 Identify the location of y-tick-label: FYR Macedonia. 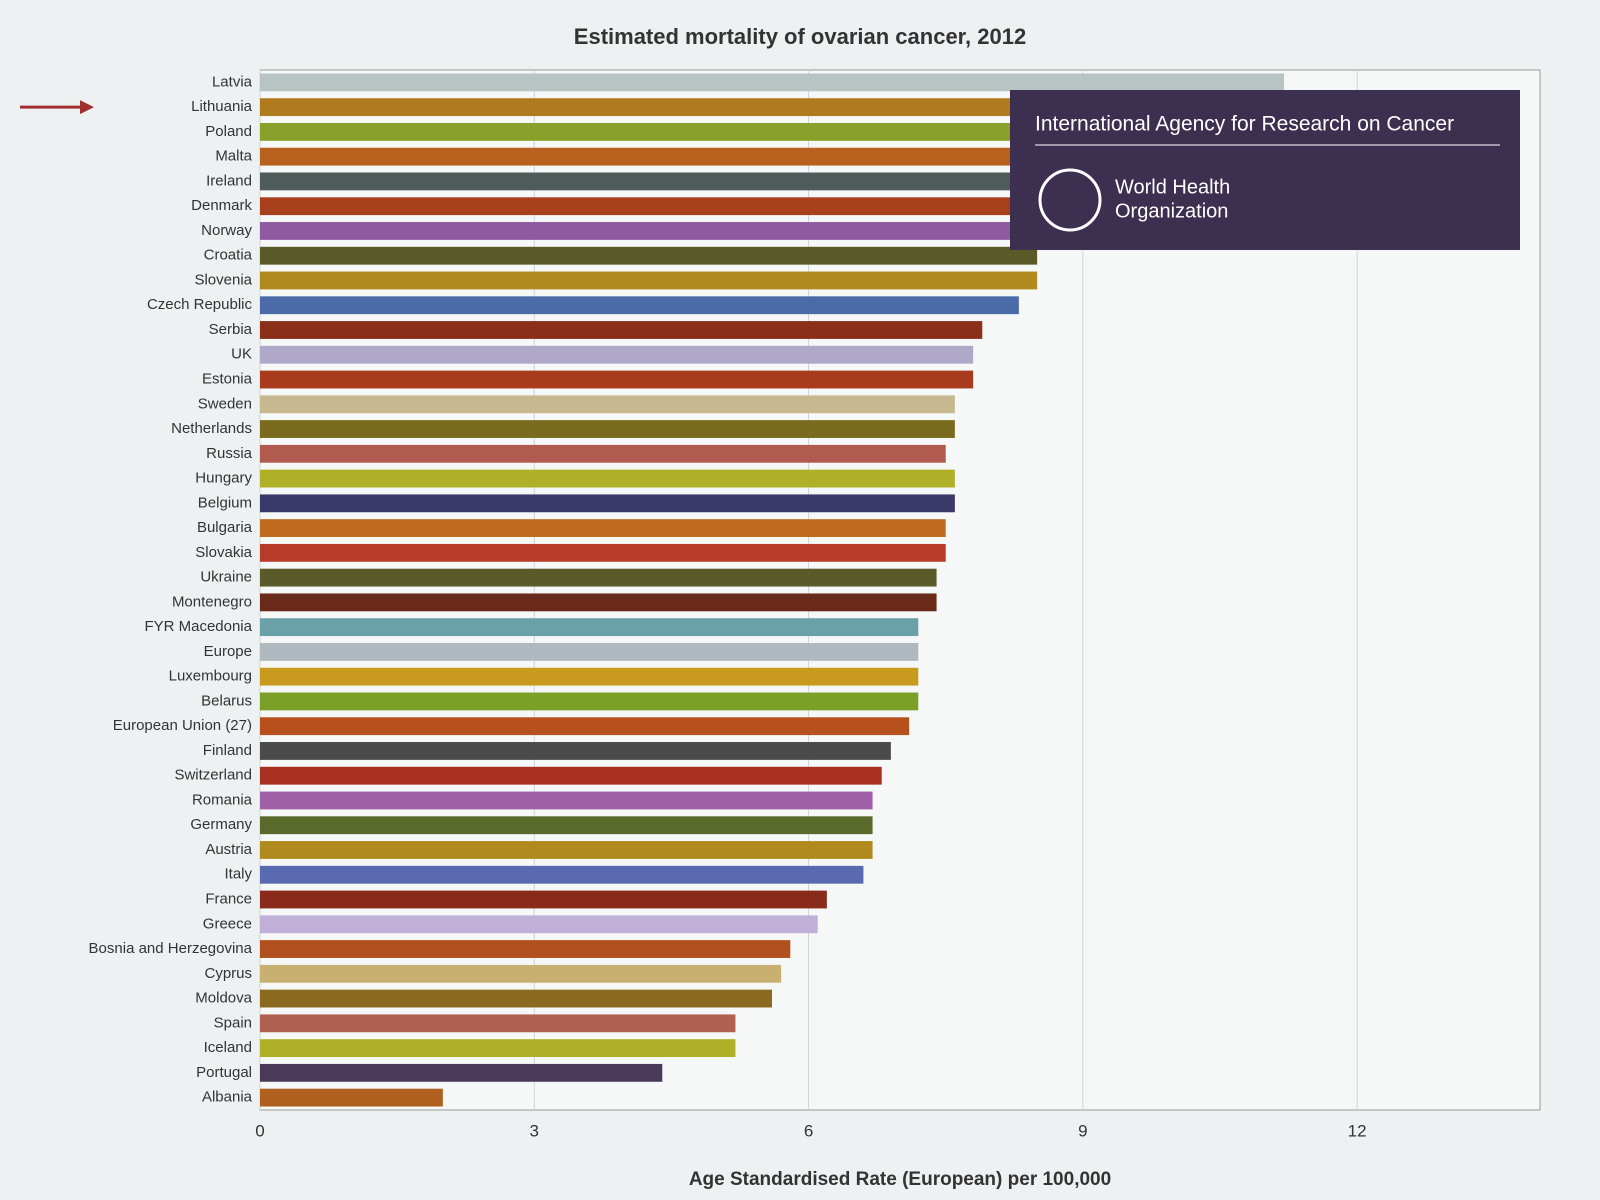
(198, 626).